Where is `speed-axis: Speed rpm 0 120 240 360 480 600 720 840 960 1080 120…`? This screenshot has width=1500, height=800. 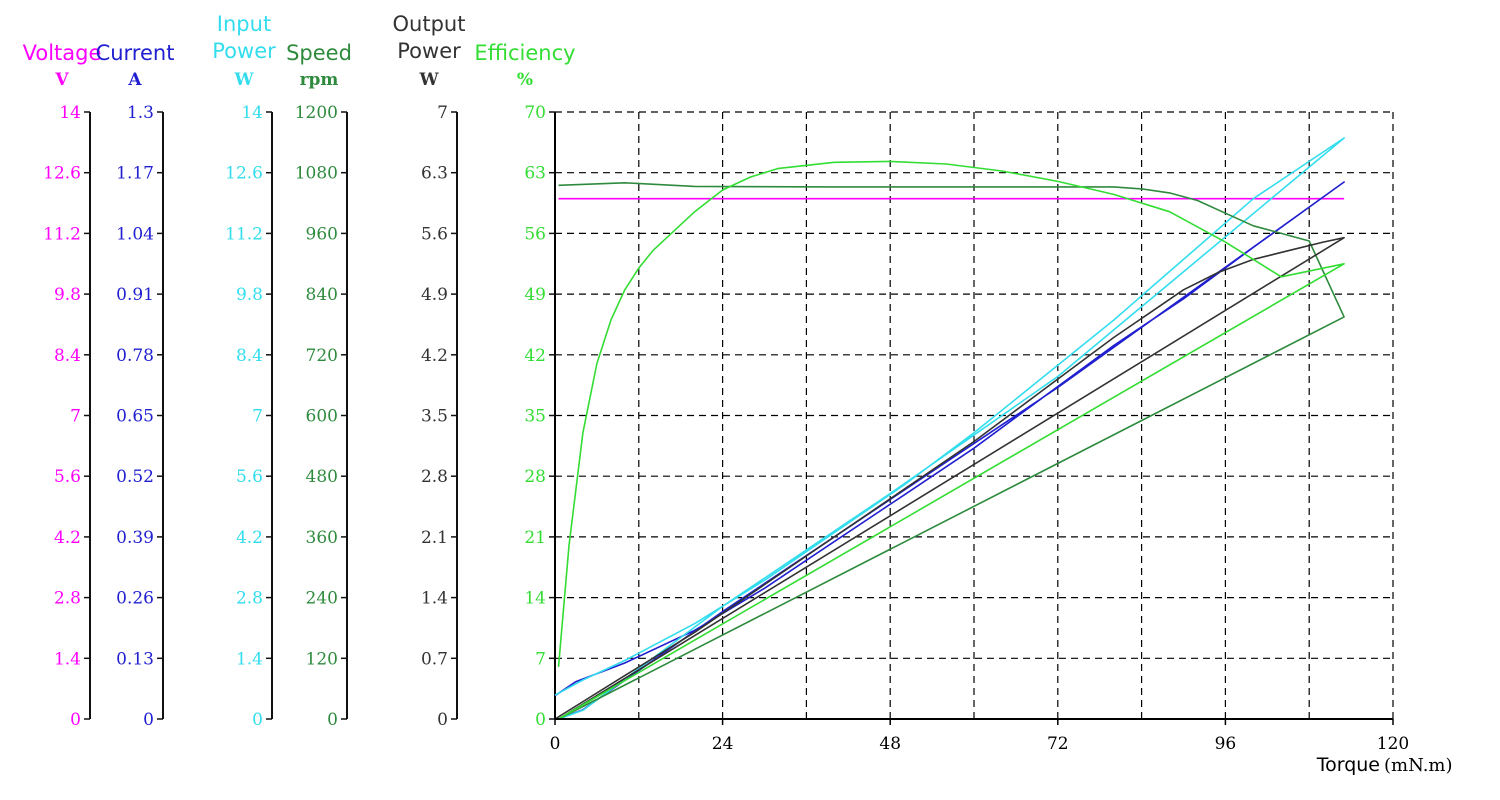
speed-axis: Speed rpm 0 120 240 360 480 600 720 840 960 1080 120… is located at coordinates (319, 385).